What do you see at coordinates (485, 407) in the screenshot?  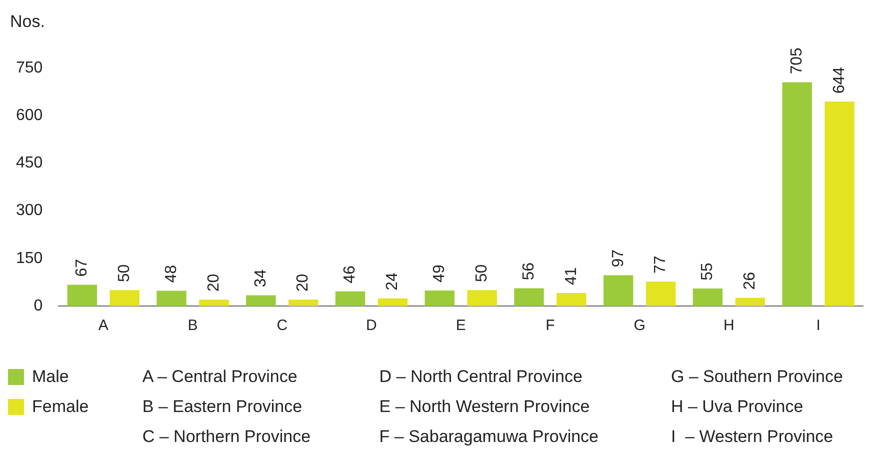 I see `text: E – North Western Province` at bounding box center [485, 407].